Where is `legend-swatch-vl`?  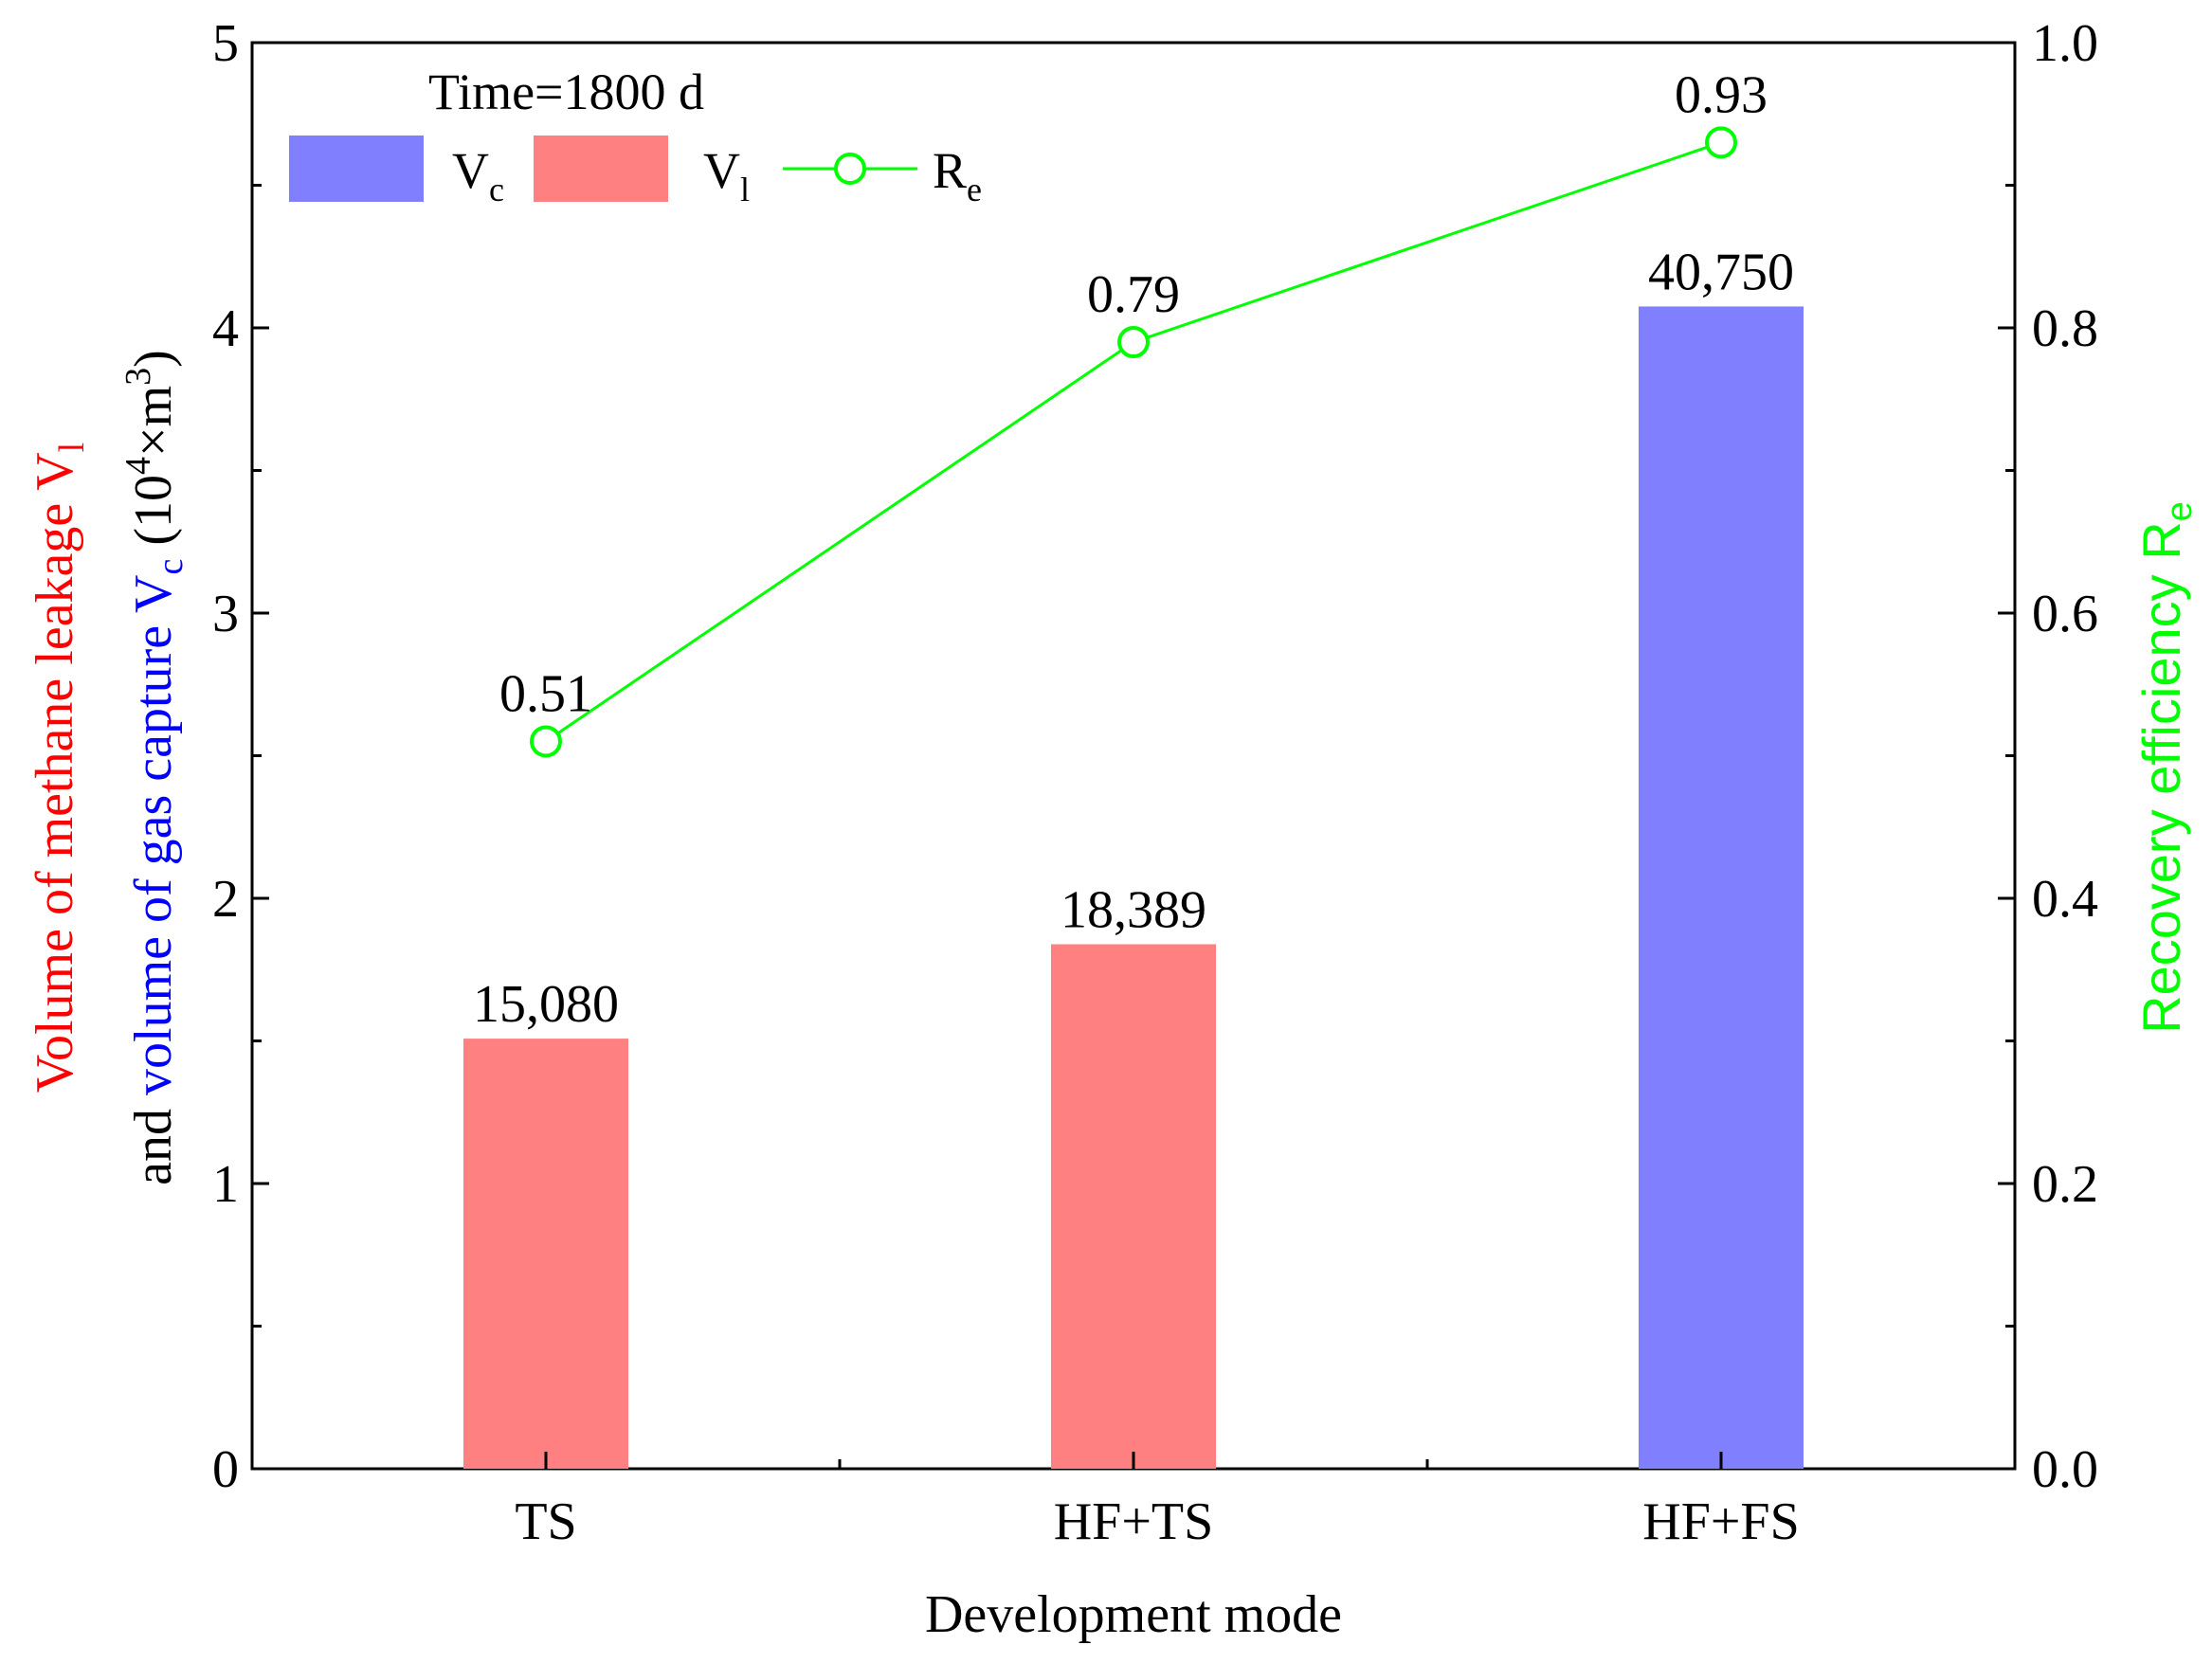 legend-swatch-vl is located at coordinates (601, 169).